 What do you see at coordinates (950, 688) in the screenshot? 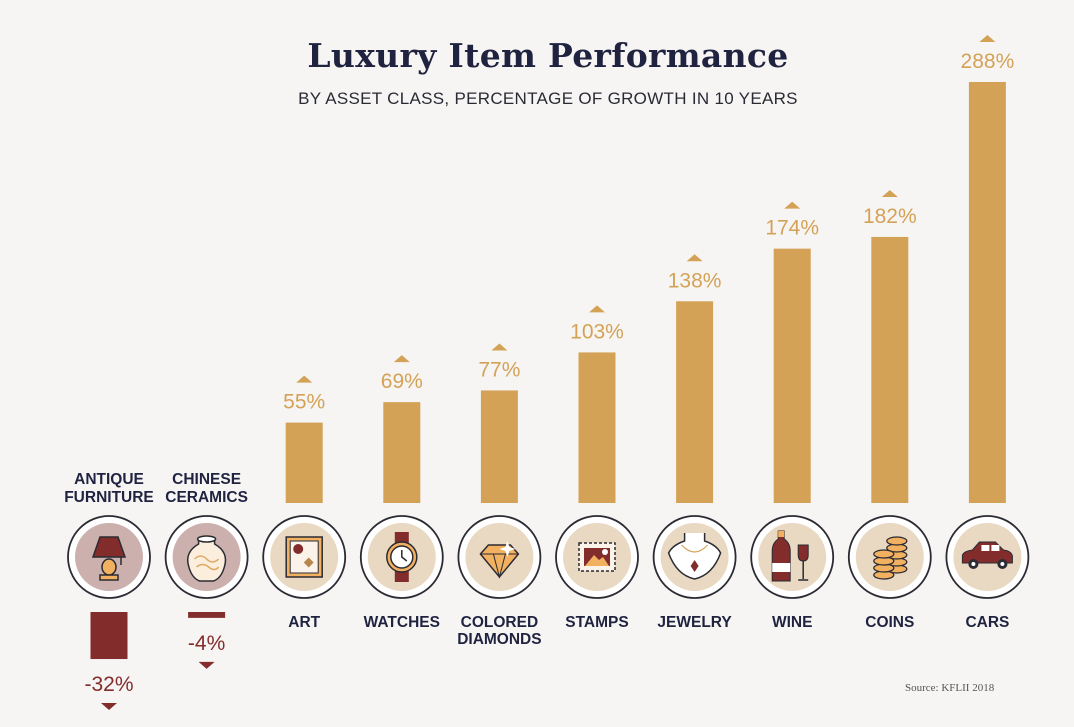
I see `source-note: Source: KFLII 2018` at bounding box center [950, 688].